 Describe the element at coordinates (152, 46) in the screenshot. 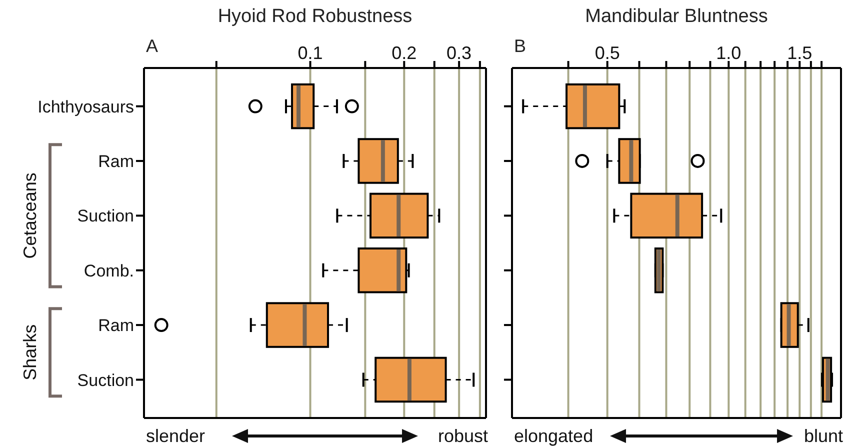

I see `text: A` at that location.